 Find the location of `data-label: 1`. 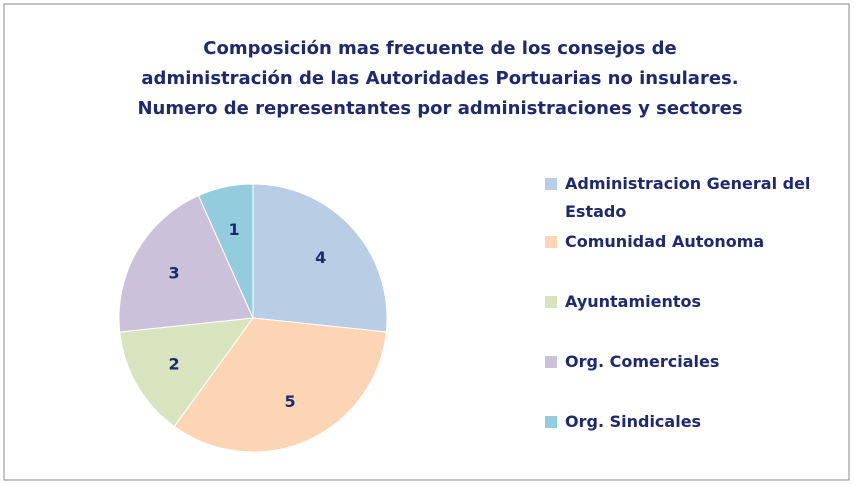

data-label: 1 is located at coordinates (233, 229).